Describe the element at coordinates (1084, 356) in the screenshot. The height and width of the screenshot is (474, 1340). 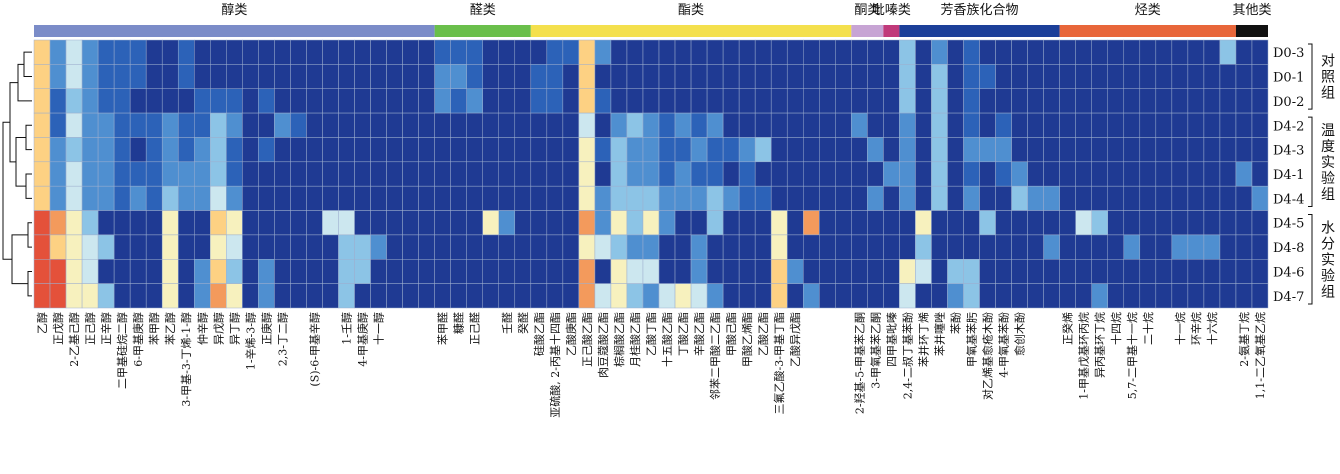
I see `column-label: 1-甲基戊基环丙烷` at that location.